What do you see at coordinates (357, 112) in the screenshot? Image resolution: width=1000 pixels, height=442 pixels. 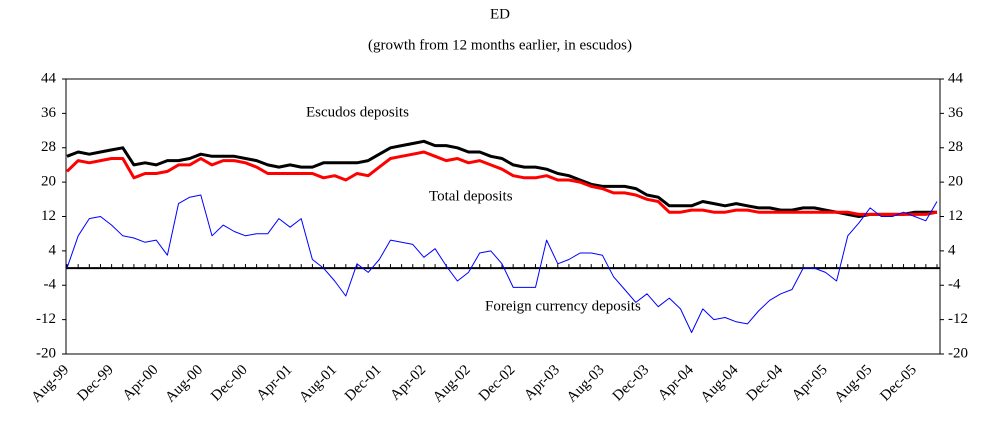 I see `annotation: Escudos deposits` at bounding box center [357, 112].